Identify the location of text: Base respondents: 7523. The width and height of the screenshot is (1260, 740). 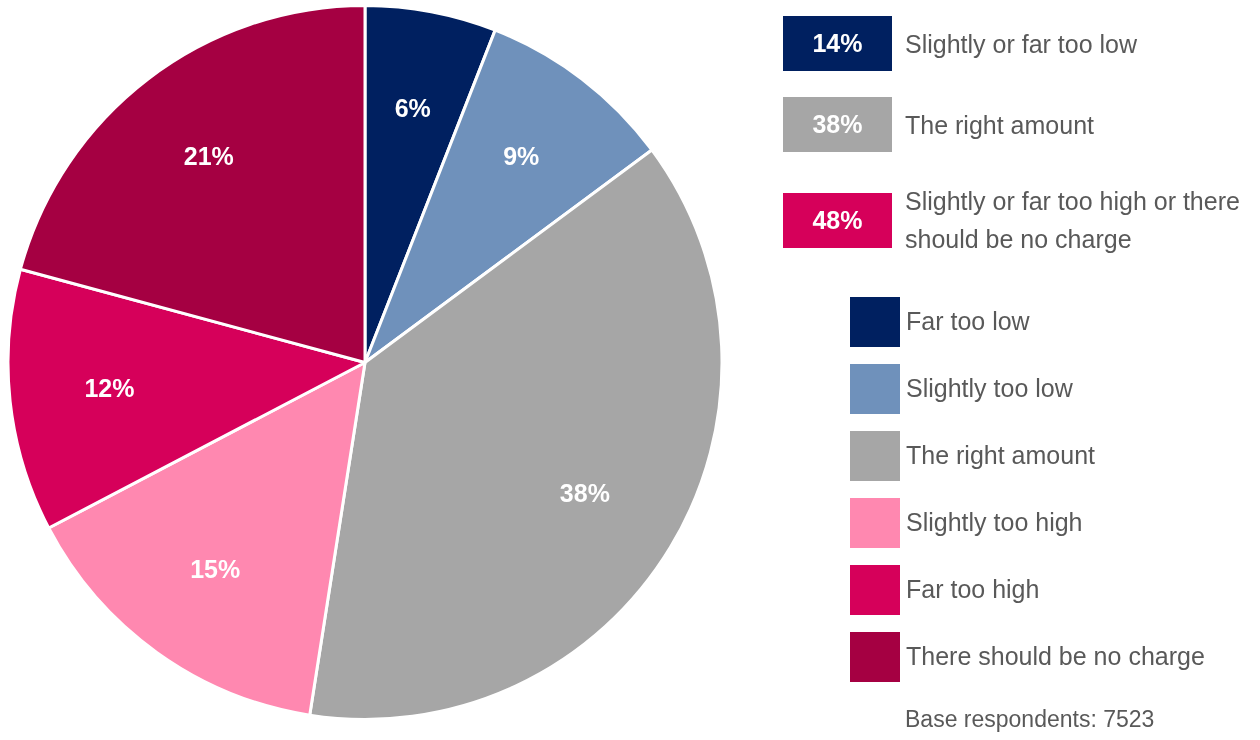
(1030, 719).